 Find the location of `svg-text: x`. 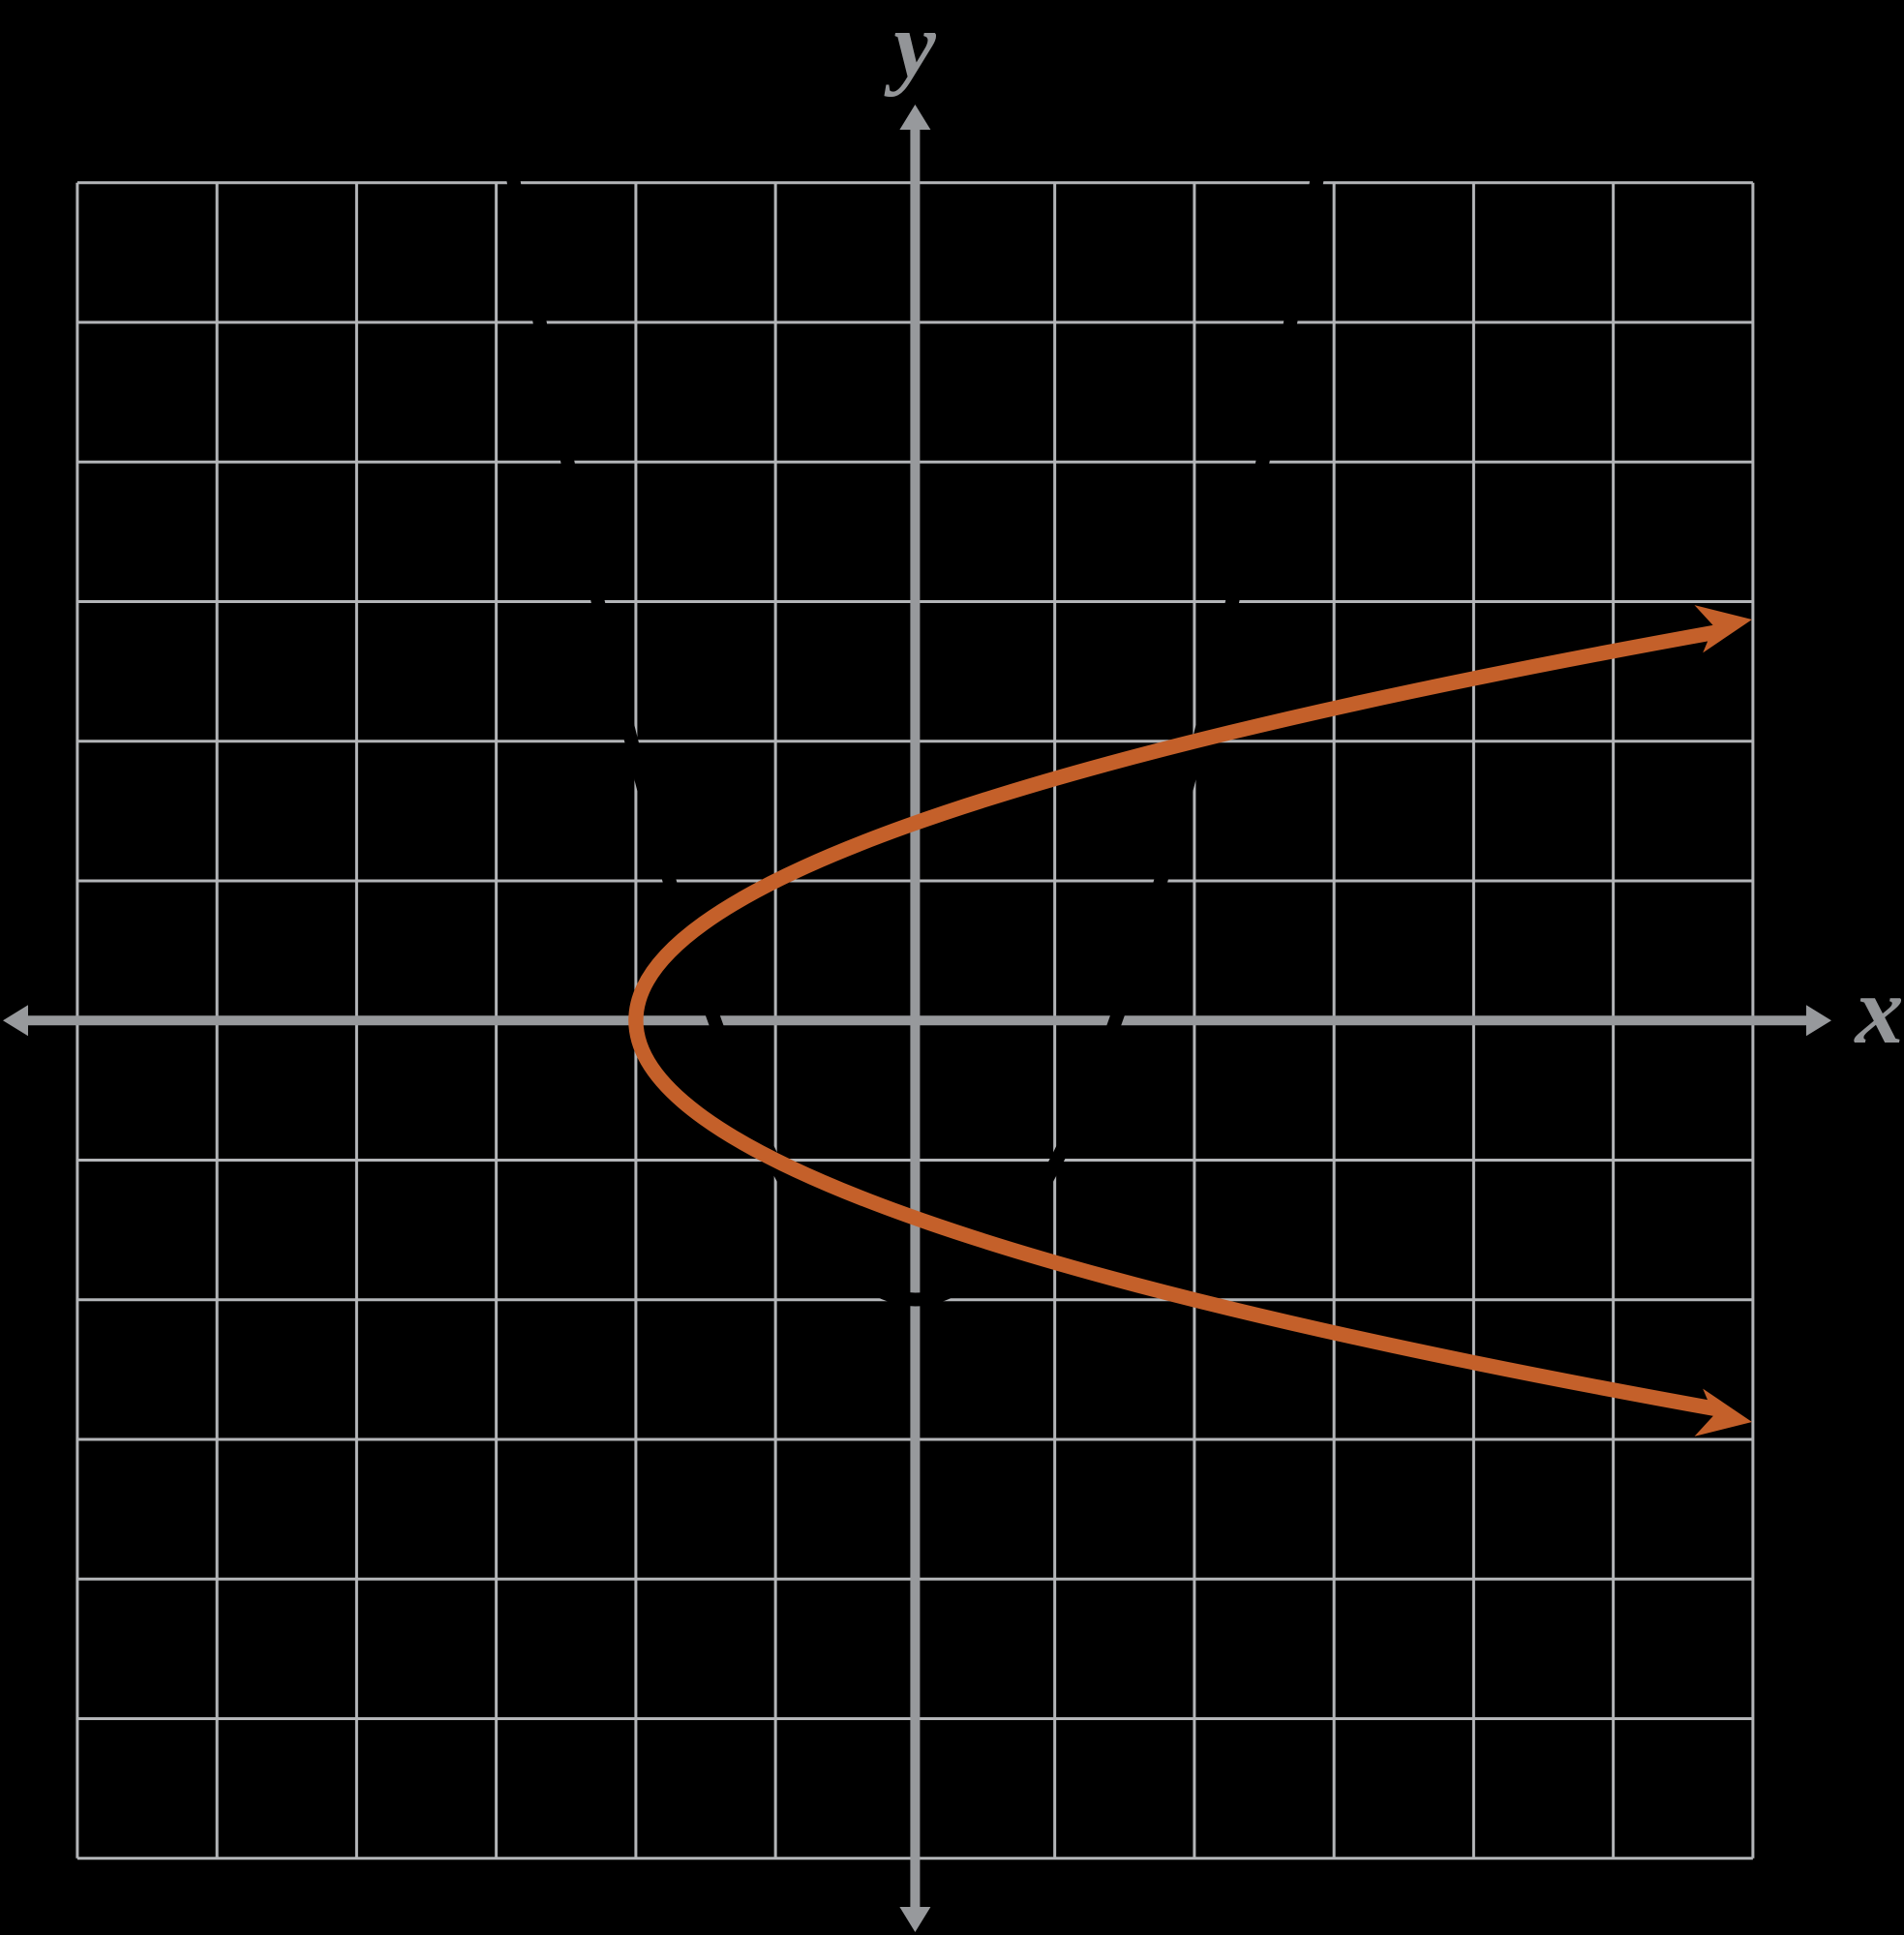

svg-text: x is located at coordinates (1879, 1010).